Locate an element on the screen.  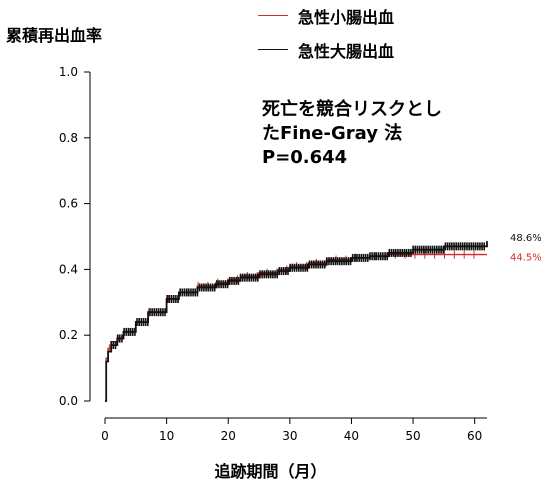
legend: 急性小腸出血 急性大腸出血 is located at coordinates (356, 38).